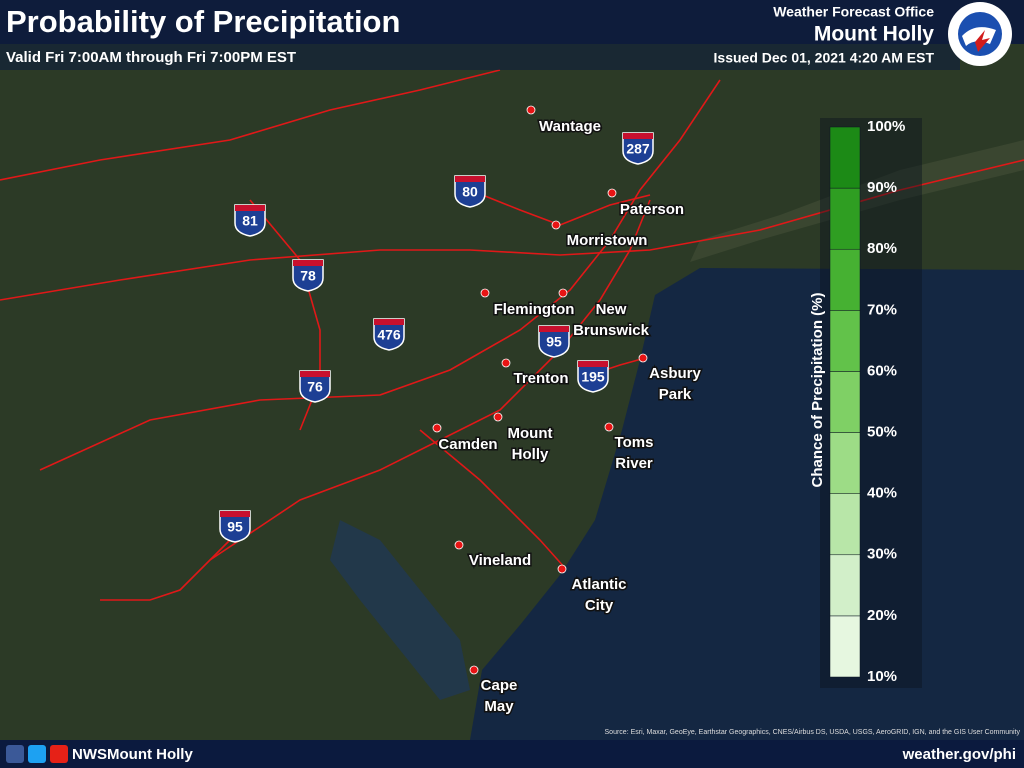  I want to click on city-label: Morristown, so click(607, 240).